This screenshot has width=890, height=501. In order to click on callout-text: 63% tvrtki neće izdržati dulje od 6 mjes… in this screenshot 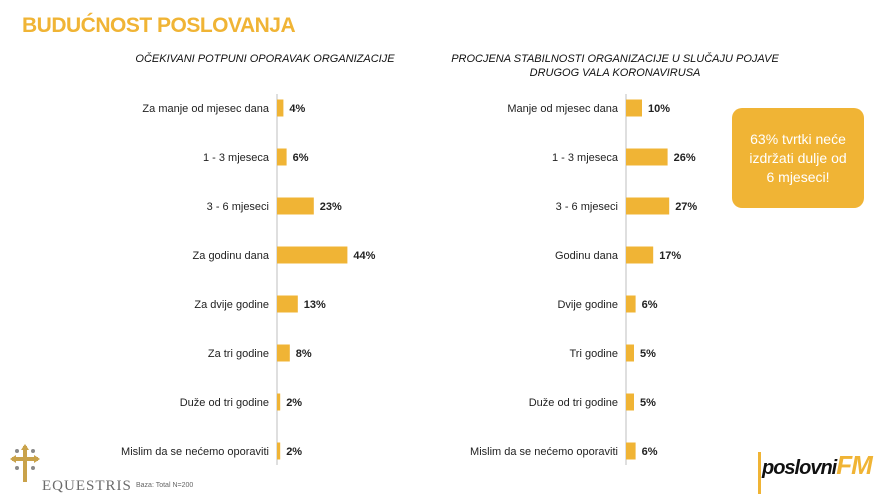, I will do `click(798, 157)`.